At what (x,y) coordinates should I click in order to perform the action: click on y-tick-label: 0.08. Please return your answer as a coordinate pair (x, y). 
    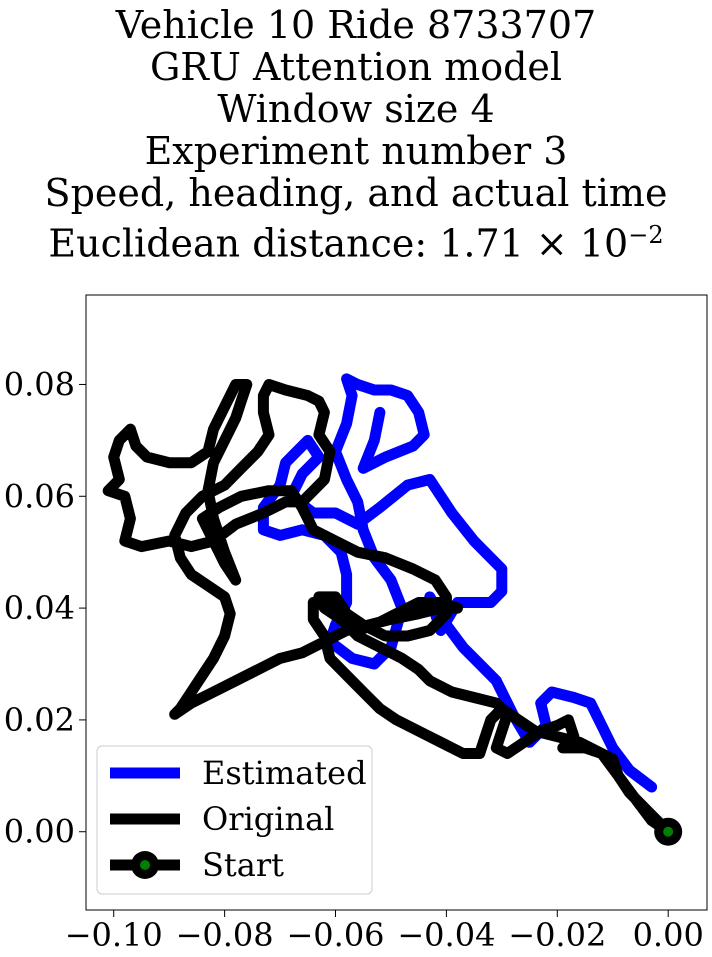
    Looking at the image, I should click on (39, 384).